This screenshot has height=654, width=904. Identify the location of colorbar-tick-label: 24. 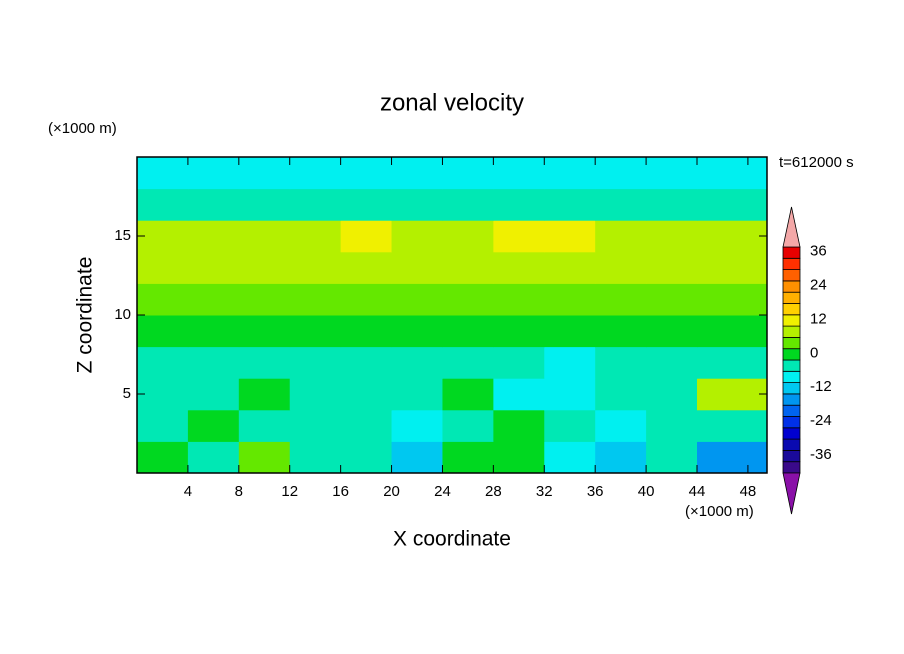
(818, 285).